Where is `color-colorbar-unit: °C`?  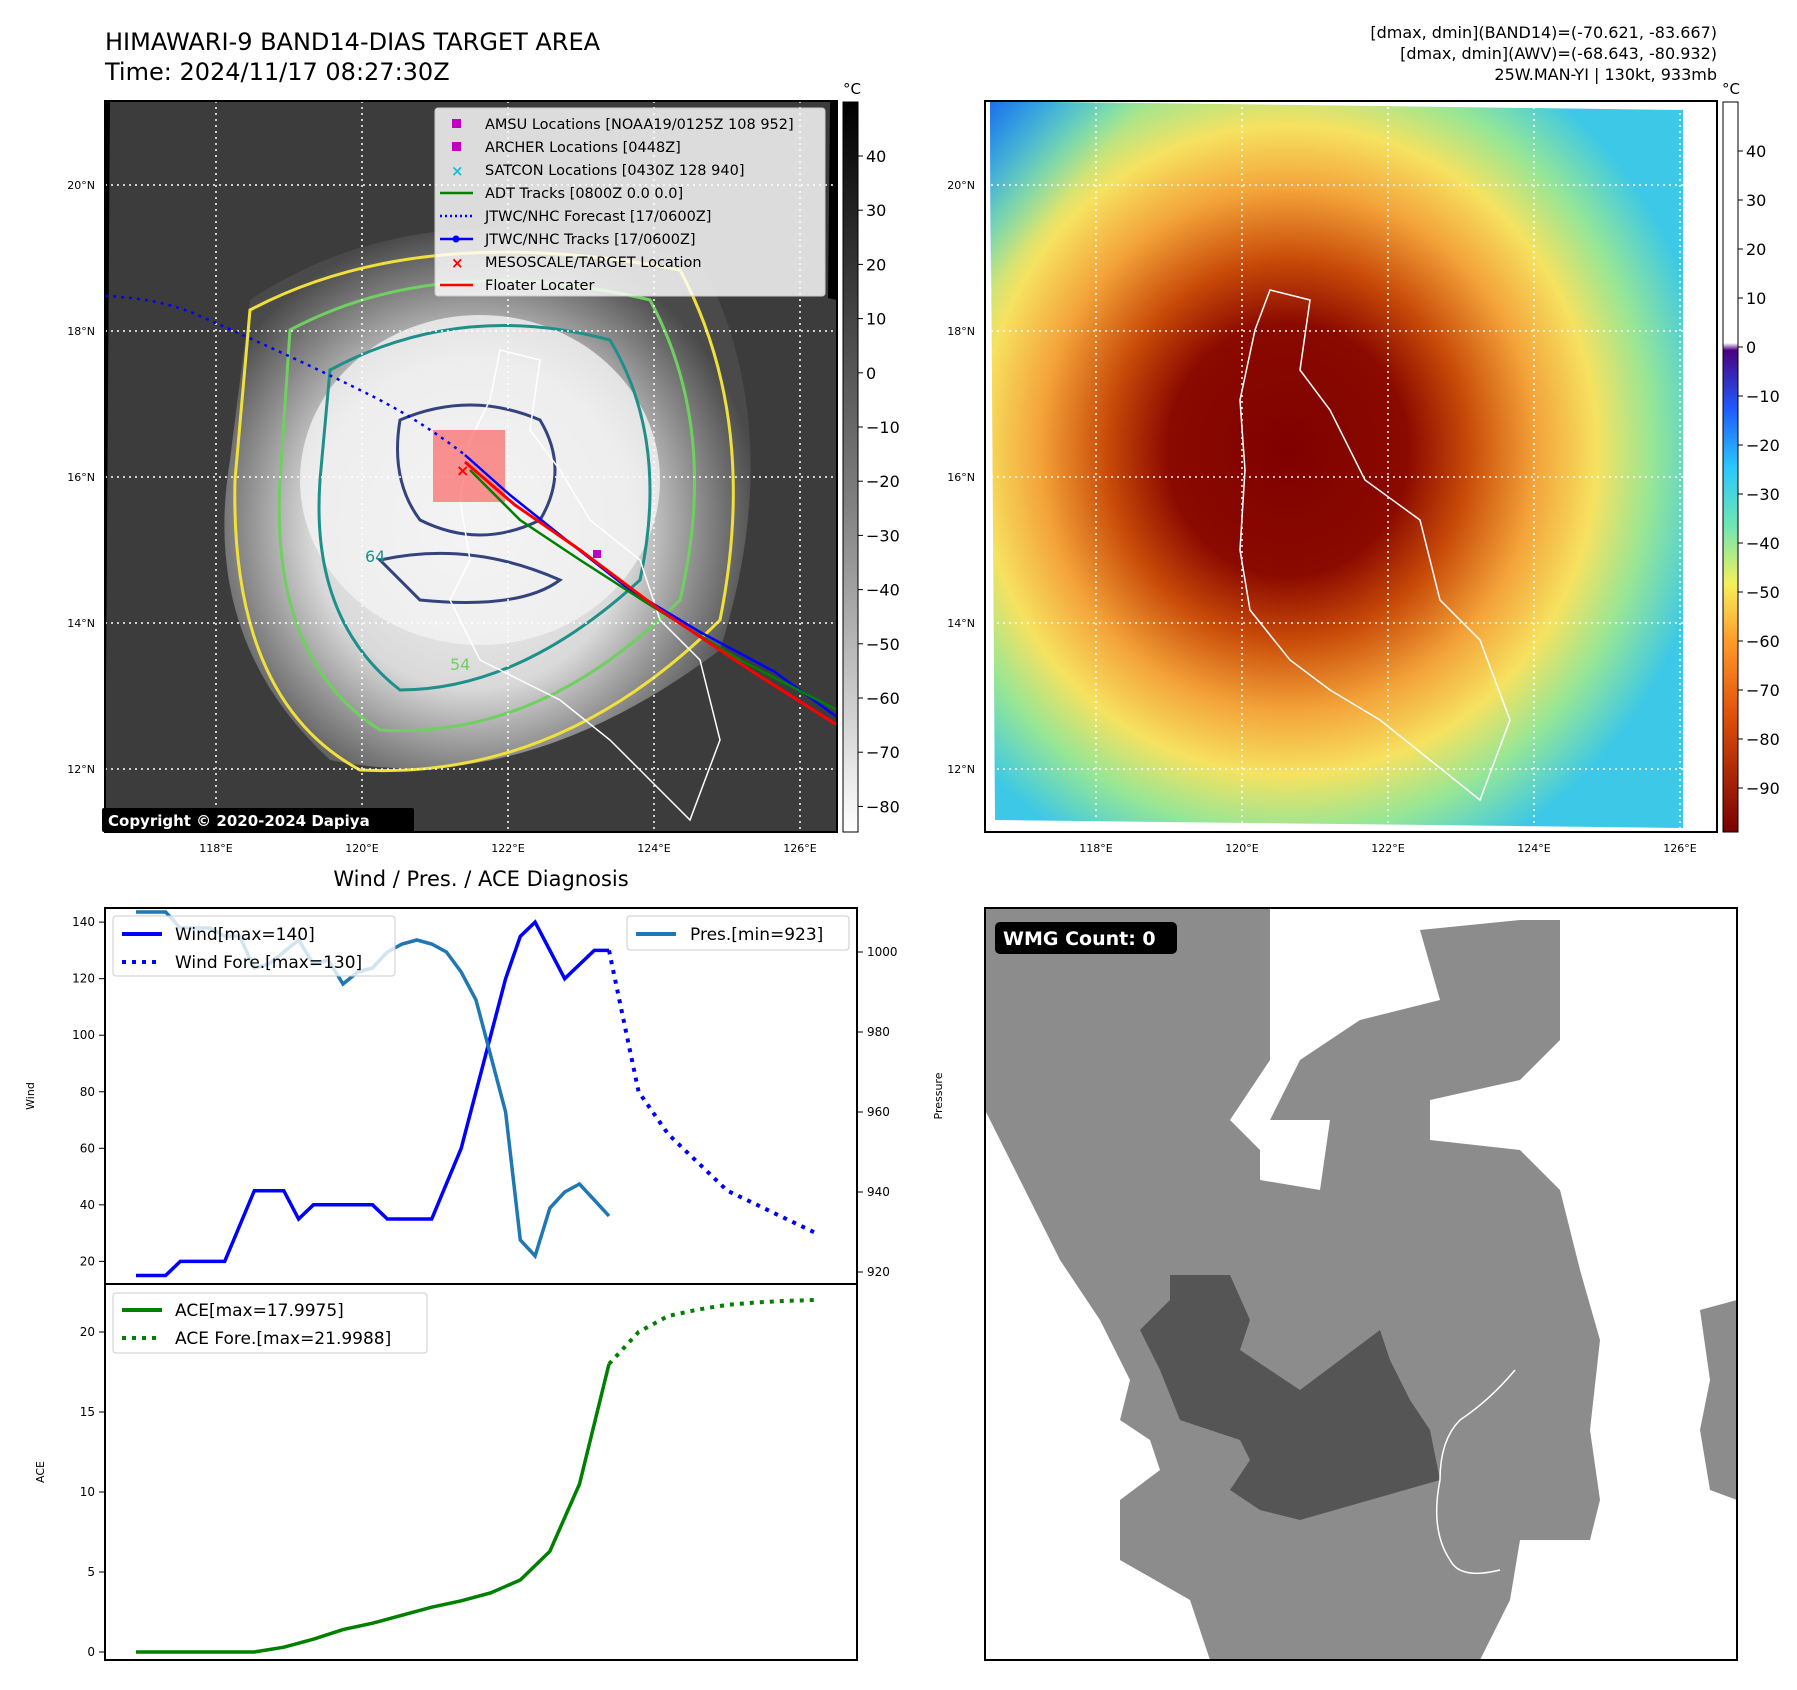 color-colorbar-unit: °C is located at coordinates (1731, 89).